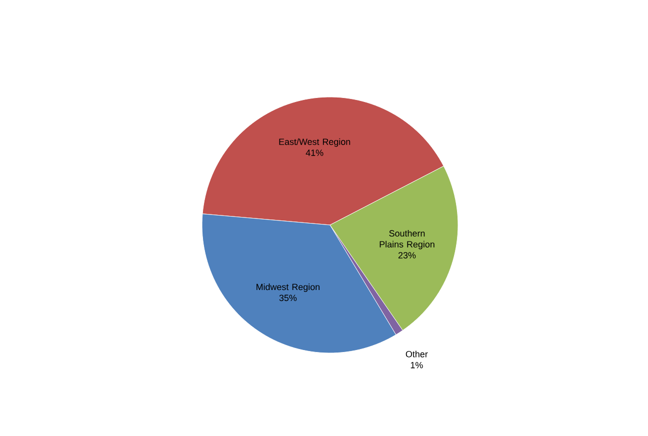  What do you see at coordinates (288, 298) in the screenshot?
I see `data-label: 35%` at bounding box center [288, 298].